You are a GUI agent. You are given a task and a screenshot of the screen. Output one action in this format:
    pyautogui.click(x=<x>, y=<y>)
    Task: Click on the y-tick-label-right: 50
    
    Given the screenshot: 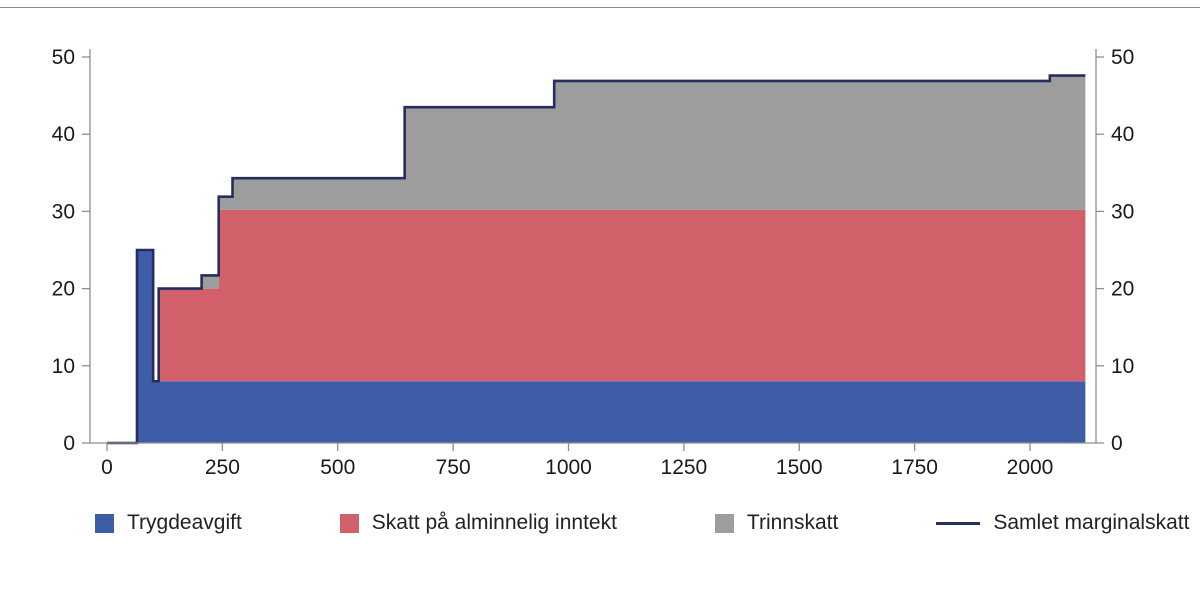 What is the action you would take?
    pyautogui.click(x=1122, y=57)
    